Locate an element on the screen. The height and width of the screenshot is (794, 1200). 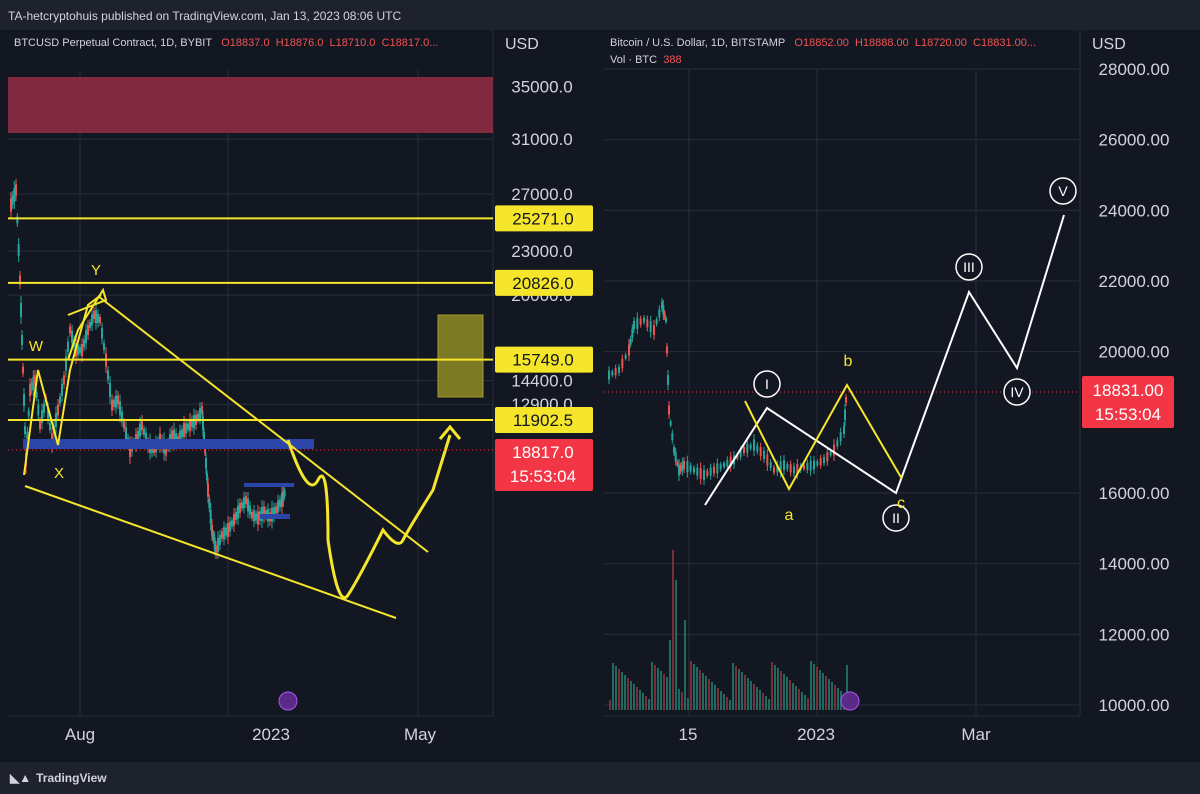
y-tick-label: 22000.00 is located at coordinates (1134, 281).